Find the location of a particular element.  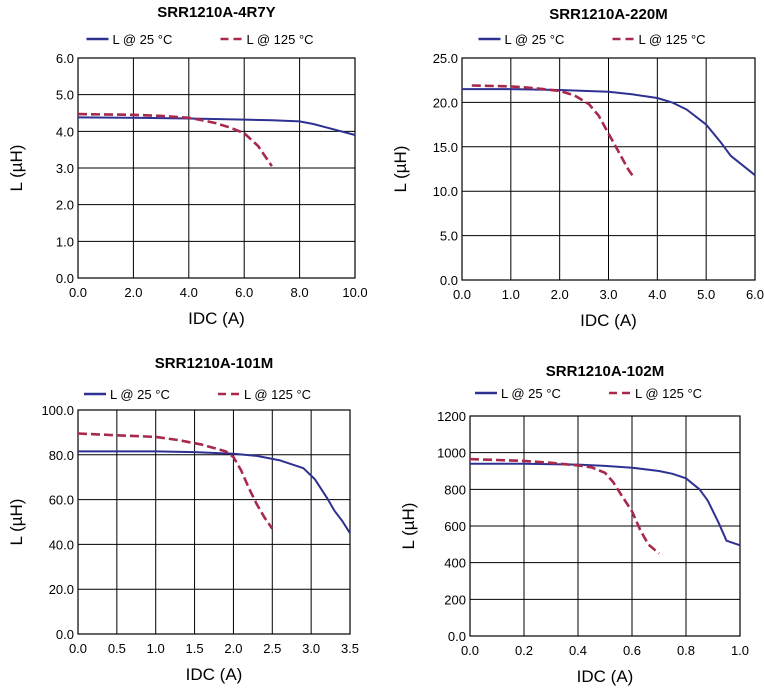

x-tick-label: 0.8 is located at coordinates (686, 650).